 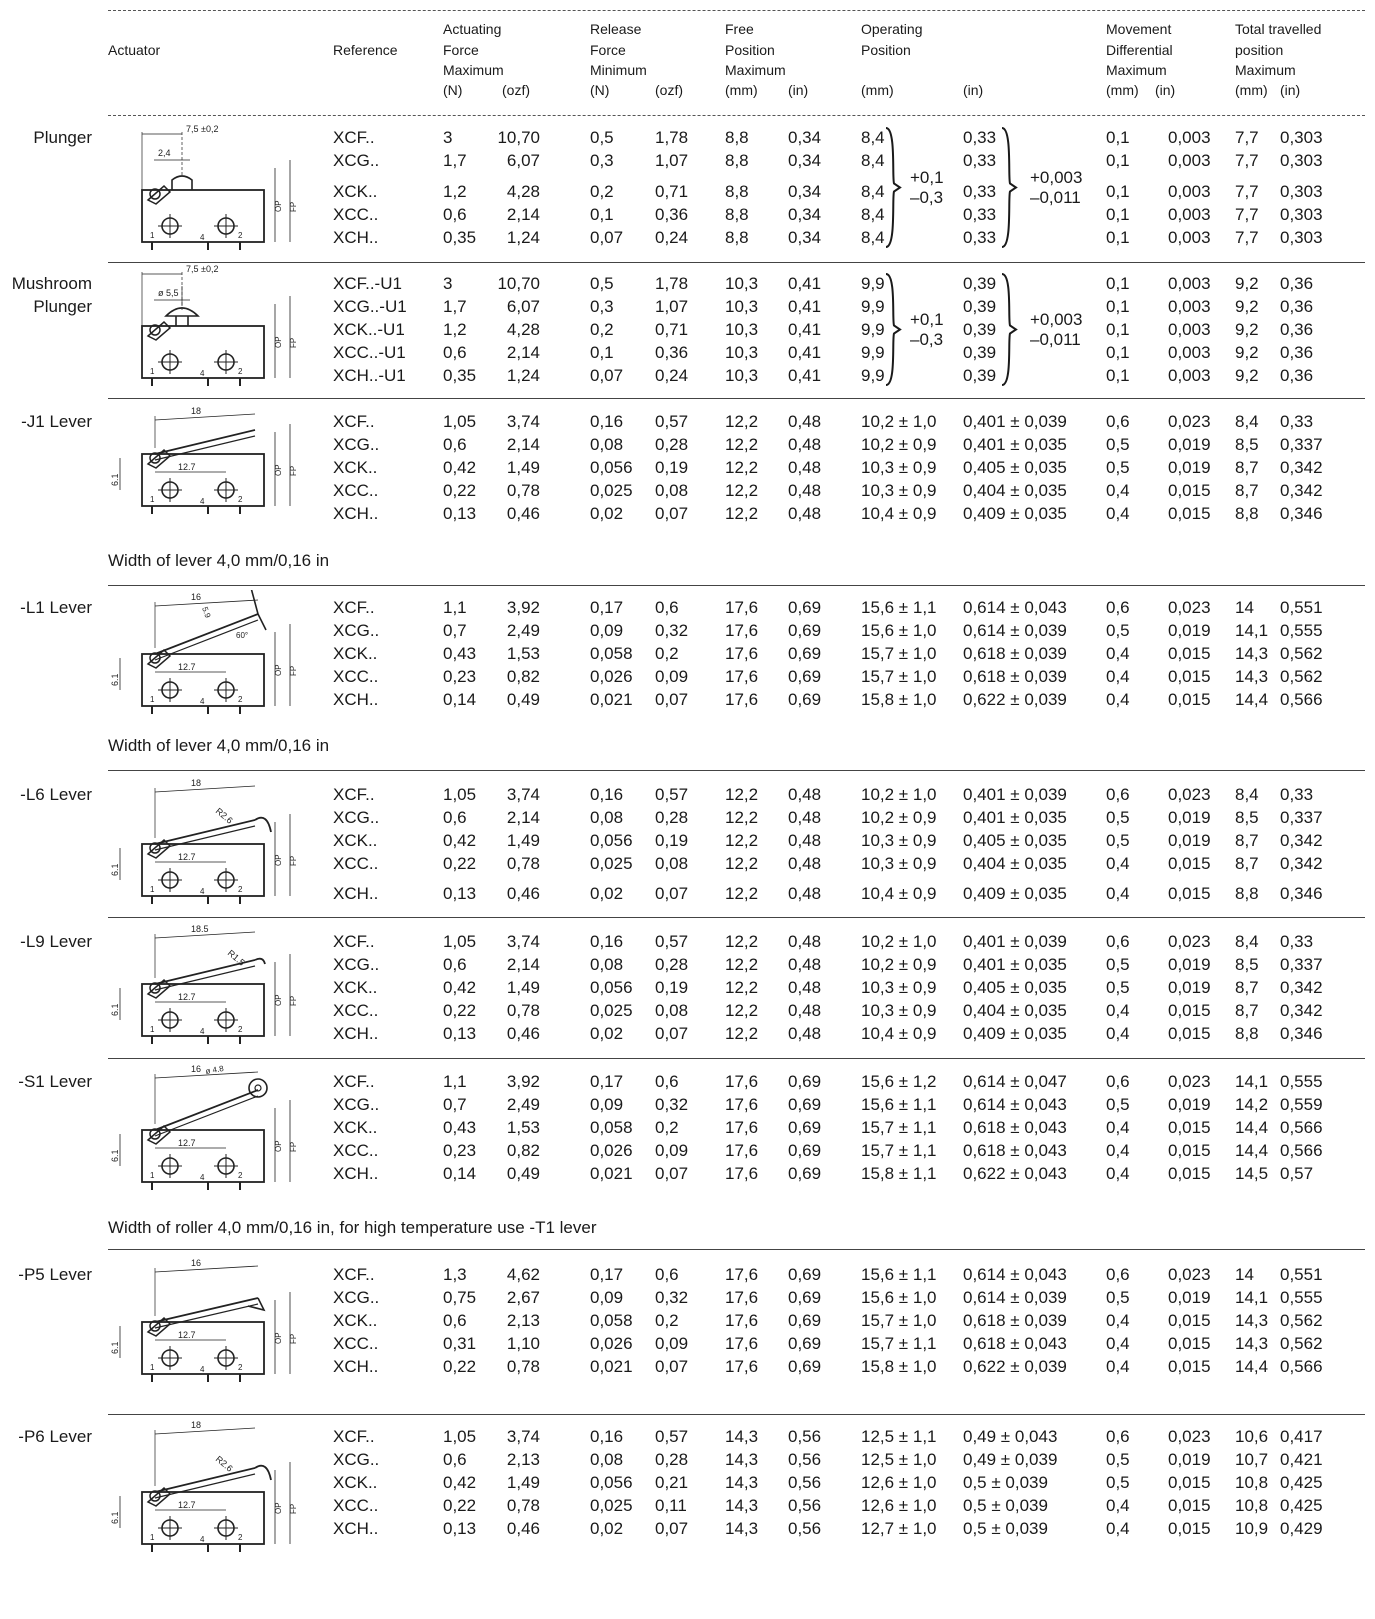 What do you see at coordinates (899, 817) in the screenshot?
I see `value-cell: 10,2 ± 0,9` at bounding box center [899, 817].